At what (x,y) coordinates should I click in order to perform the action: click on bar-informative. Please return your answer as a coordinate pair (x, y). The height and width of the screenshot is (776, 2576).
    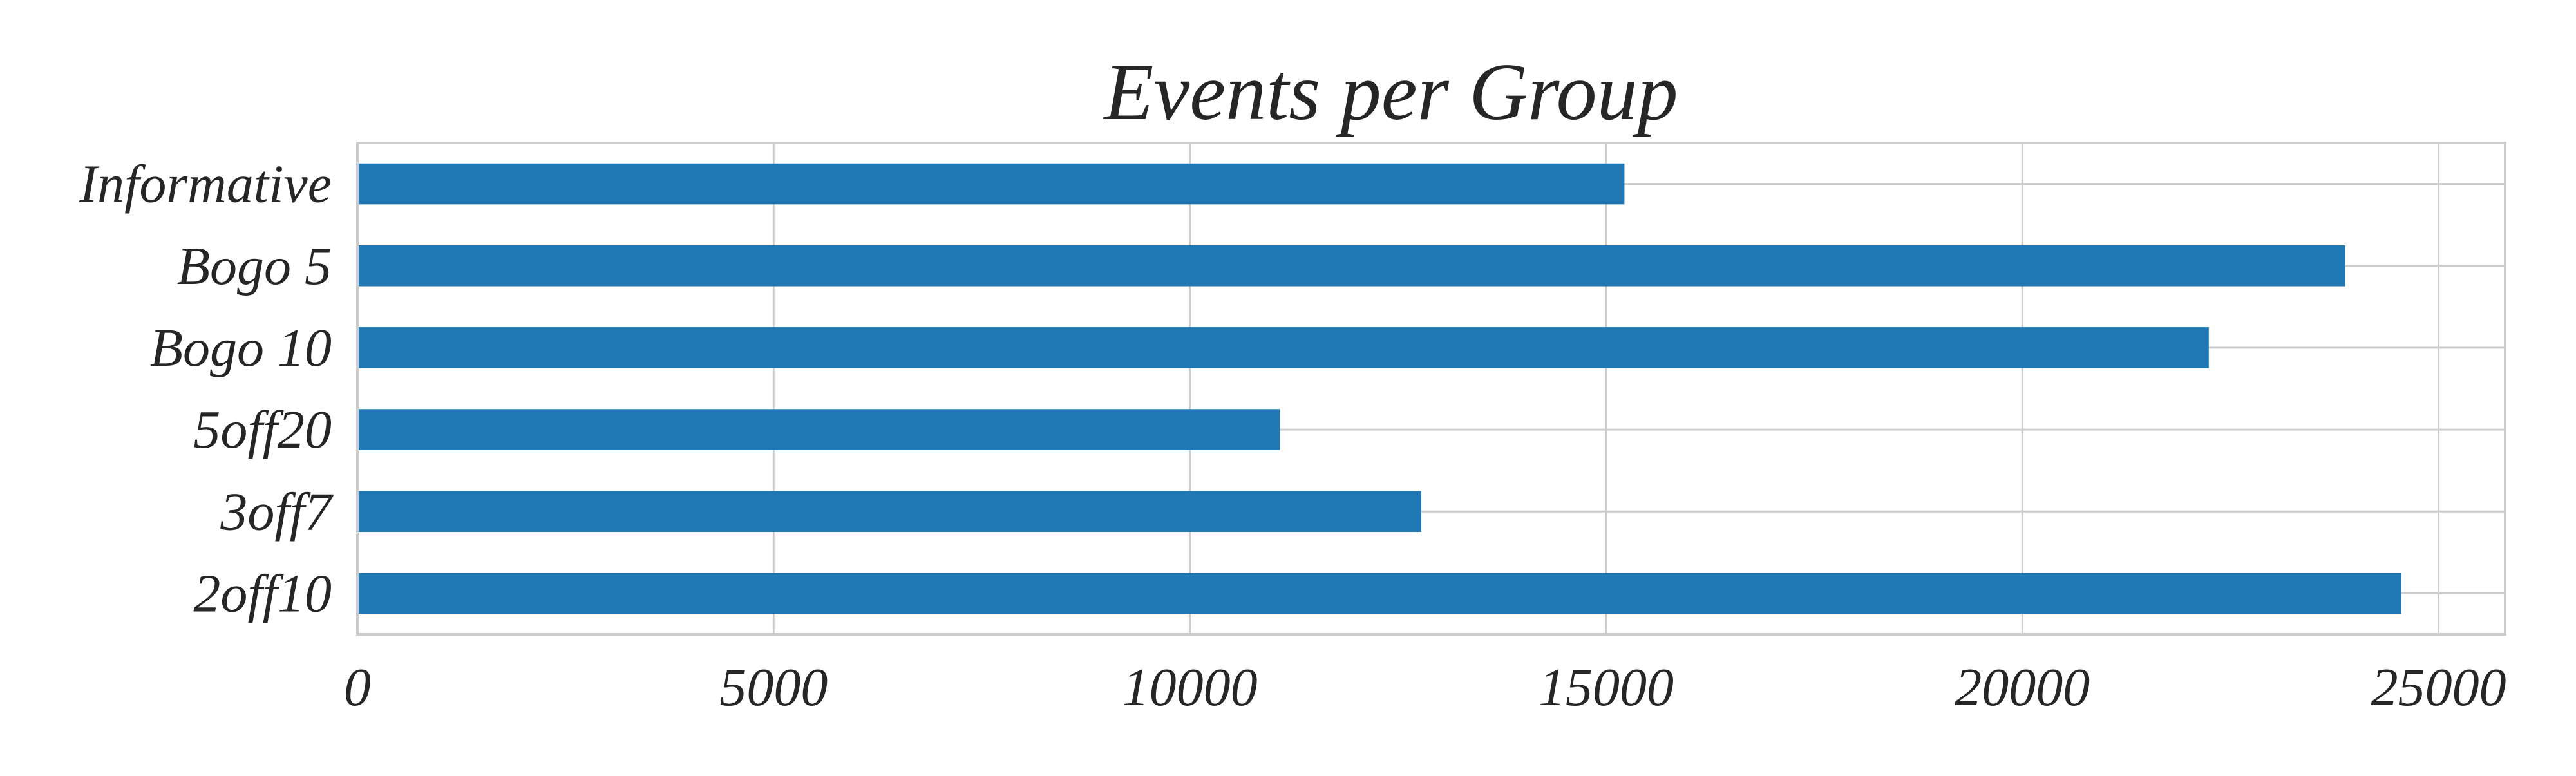
    Looking at the image, I should click on (991, 184).